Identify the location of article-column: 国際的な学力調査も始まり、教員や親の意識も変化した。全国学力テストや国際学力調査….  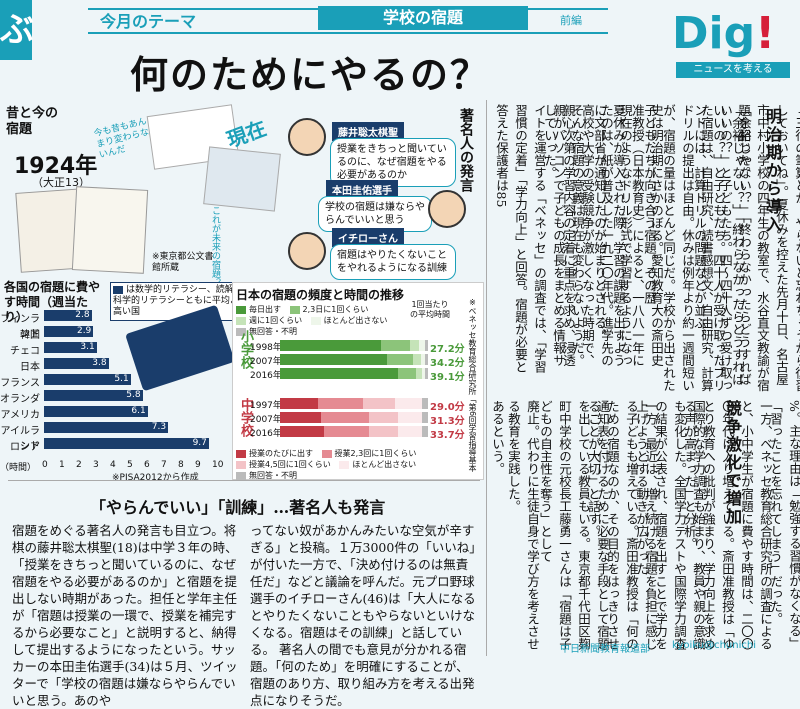
(670, 525).